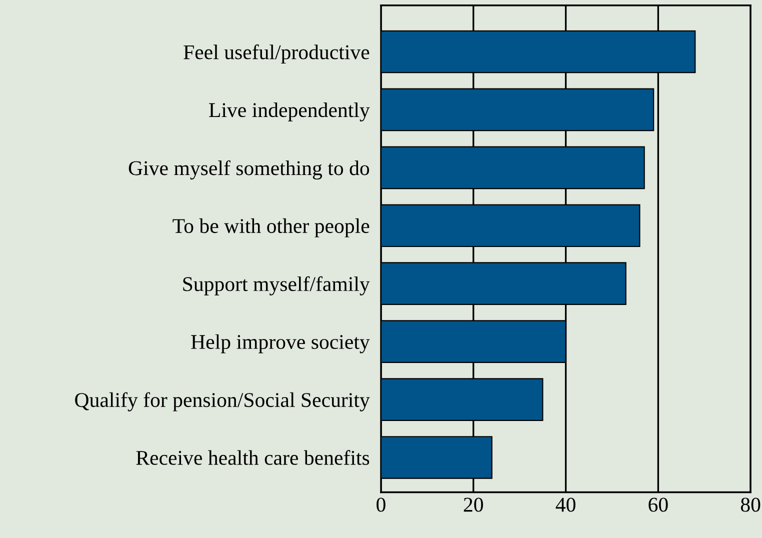  Describe the element at coordinates (276, 286) in the screenshot. I see `y-tick-label: Support myself/family` at that location.